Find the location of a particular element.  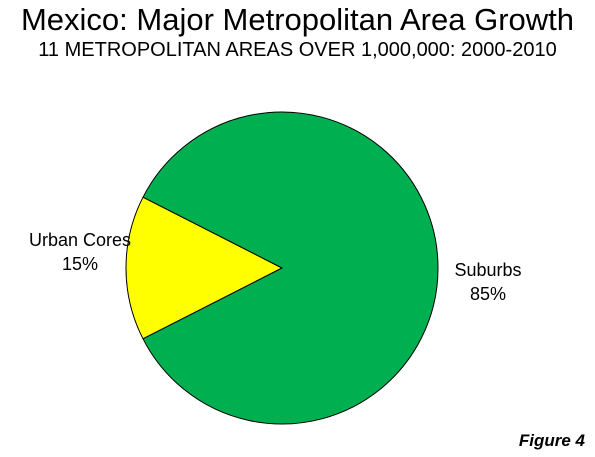

pie-labels: Urban Cores 15% Suburbs 85% is located at coordinates (275, 267).